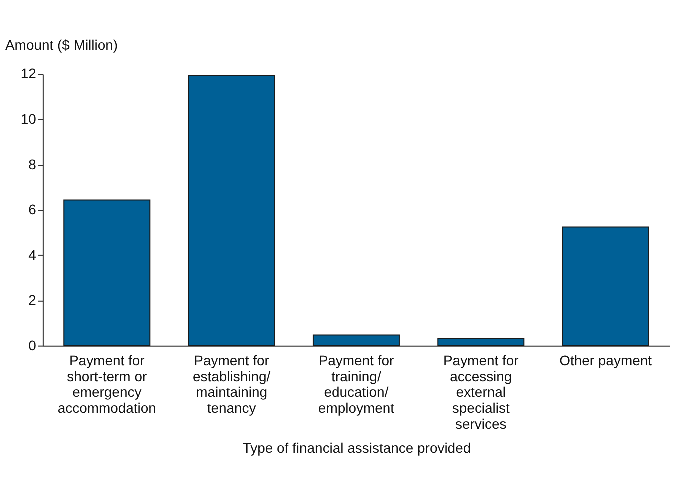 The height and width of the screenshot is (480, 675). I want to click on y-tick-label: 4, so click(32, 254).